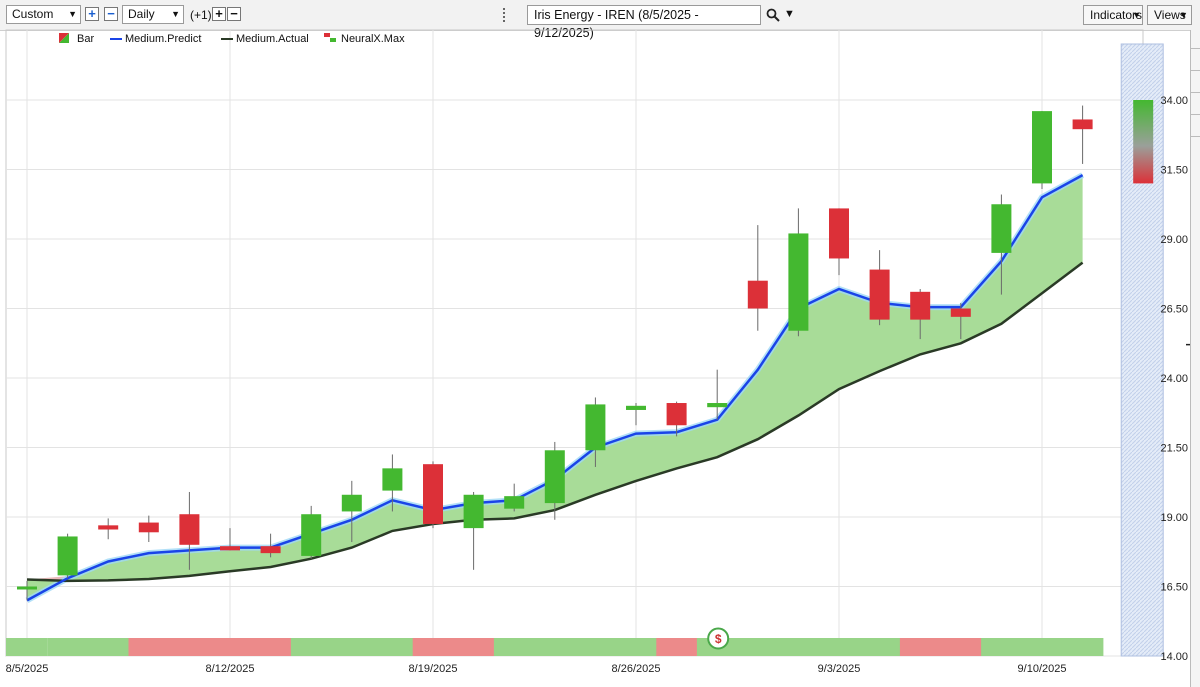  What do you see at coordinates (773, 15) in the screenshot?
I see `search-icon` at bounding box center [773, 15].